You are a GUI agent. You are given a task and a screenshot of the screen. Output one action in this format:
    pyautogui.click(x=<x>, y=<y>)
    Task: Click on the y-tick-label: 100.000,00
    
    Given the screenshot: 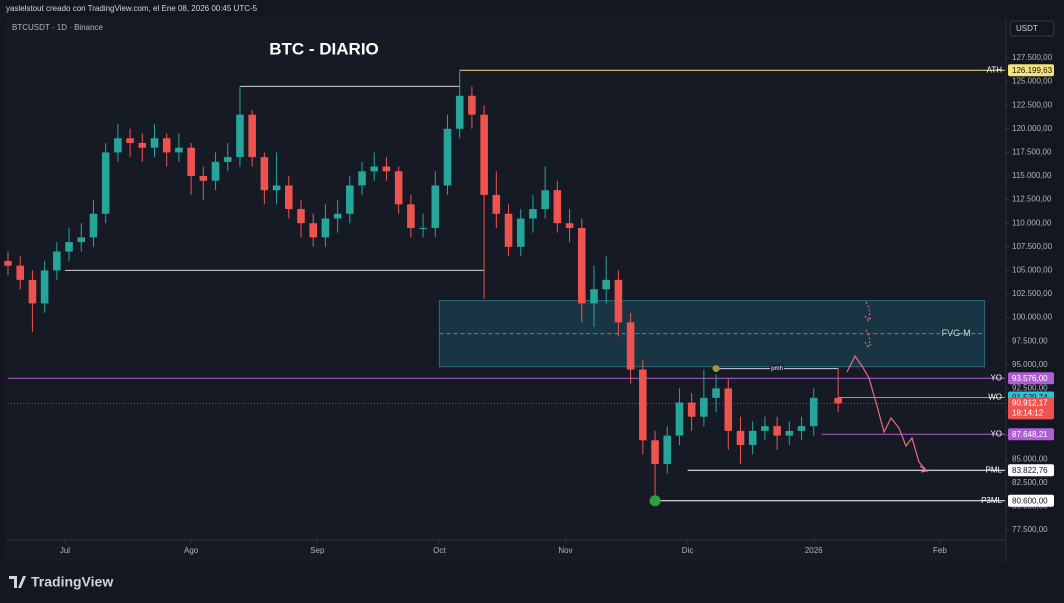 What is the action you would take?
    pyautogui.click(x=1032, y=317)
    